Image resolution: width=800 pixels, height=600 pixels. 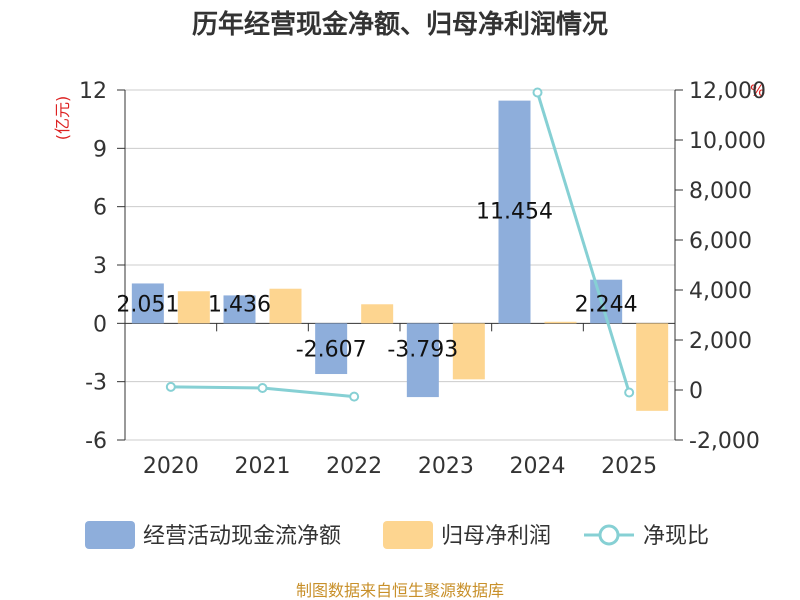 I want to click on right-tick-label: 4,000, so click(x=720, y=291).